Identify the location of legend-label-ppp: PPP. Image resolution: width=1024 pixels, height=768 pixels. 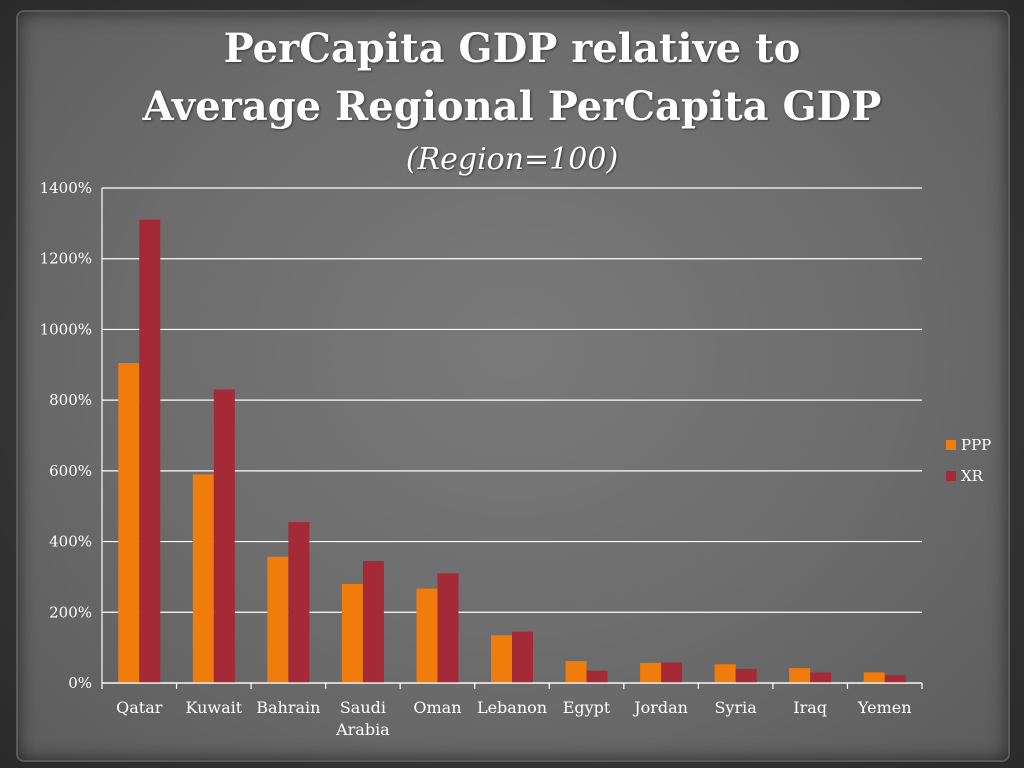
(976, 445).